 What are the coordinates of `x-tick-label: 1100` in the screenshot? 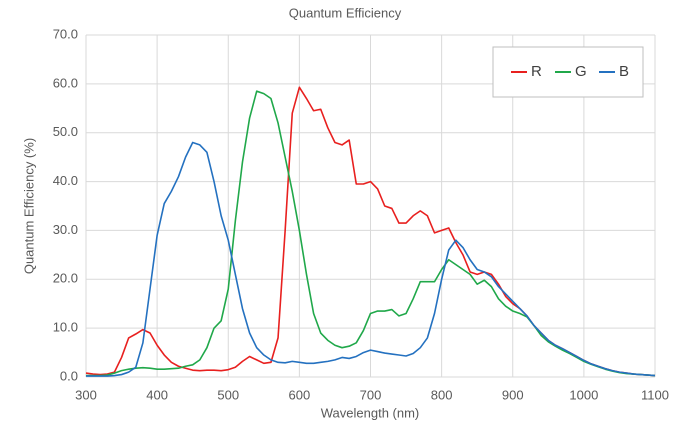 It's located at (655, 394).